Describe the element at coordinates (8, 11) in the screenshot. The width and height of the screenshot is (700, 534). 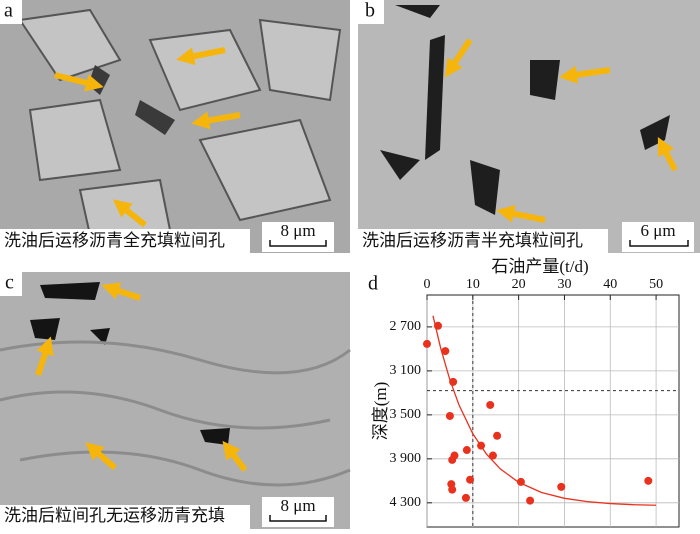
I see `panel-label: a` at that location.